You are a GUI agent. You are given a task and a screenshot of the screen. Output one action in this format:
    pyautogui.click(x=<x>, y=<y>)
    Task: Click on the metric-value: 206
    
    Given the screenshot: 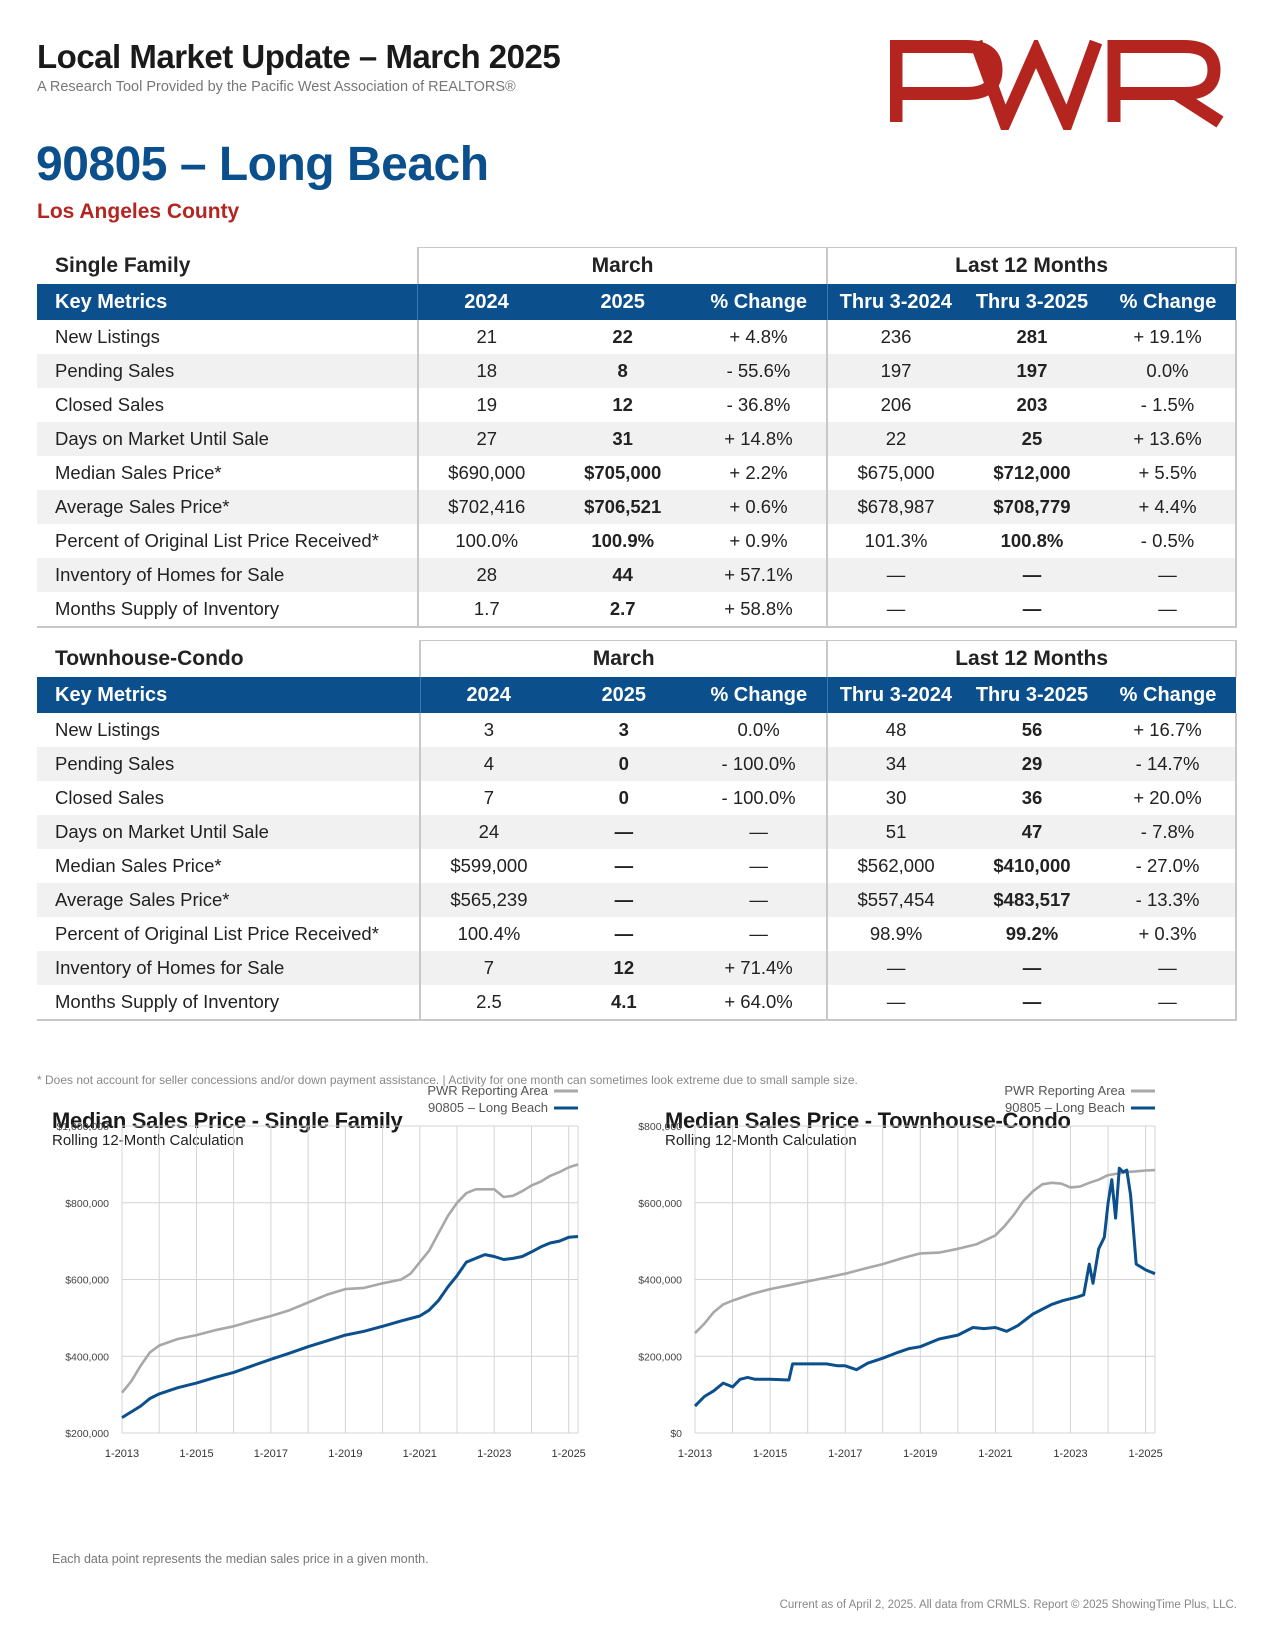 What is the action you would take?
    pyautogui.click(x=895, y=405)
    